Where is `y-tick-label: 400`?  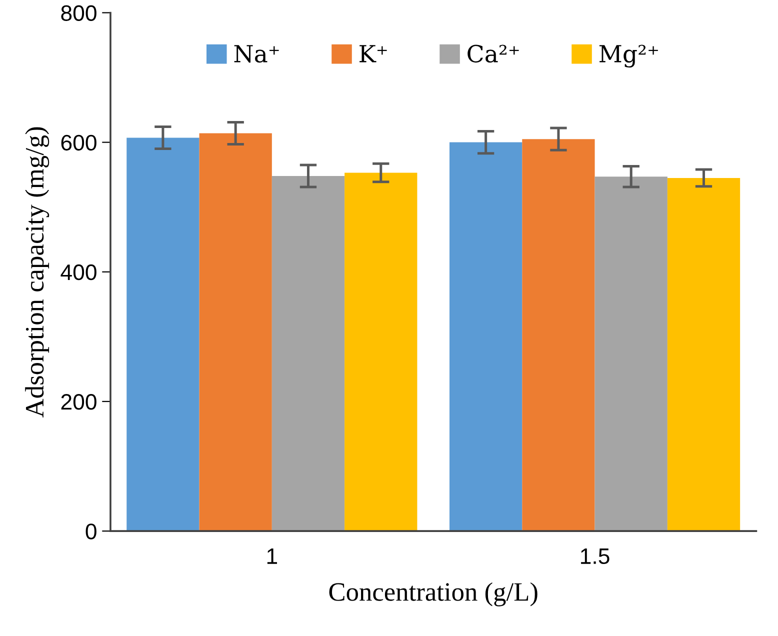
y-tick-label: 400 is located at coordinates (78, 272).